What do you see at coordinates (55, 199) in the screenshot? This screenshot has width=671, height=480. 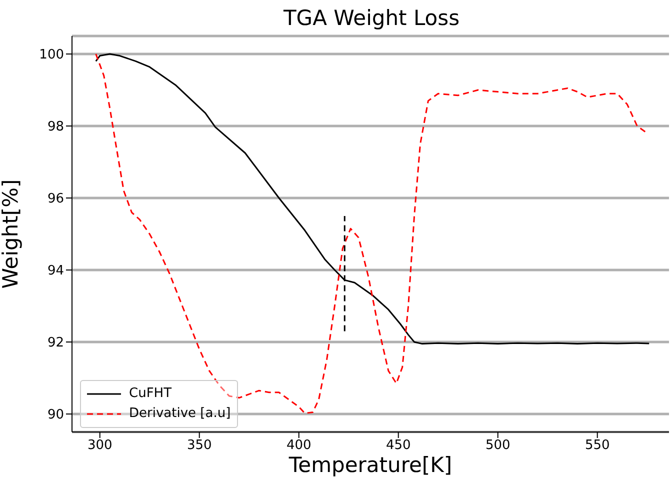 I see `y-tick-label: 96` at bounding box center [55, 199].